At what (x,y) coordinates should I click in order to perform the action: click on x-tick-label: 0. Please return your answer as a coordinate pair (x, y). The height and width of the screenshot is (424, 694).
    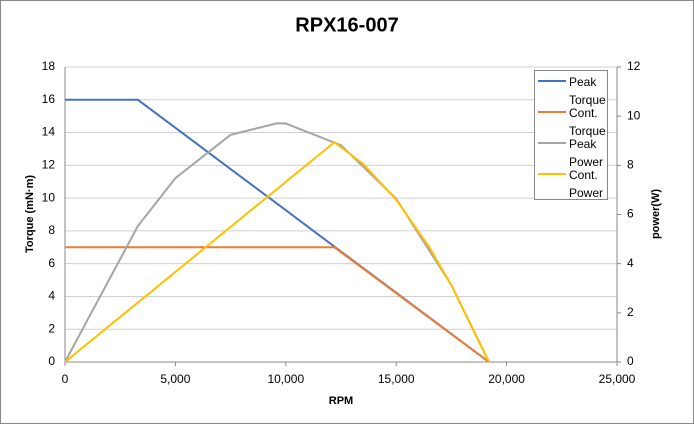
    Looking at the image, I should click on (65, 379).